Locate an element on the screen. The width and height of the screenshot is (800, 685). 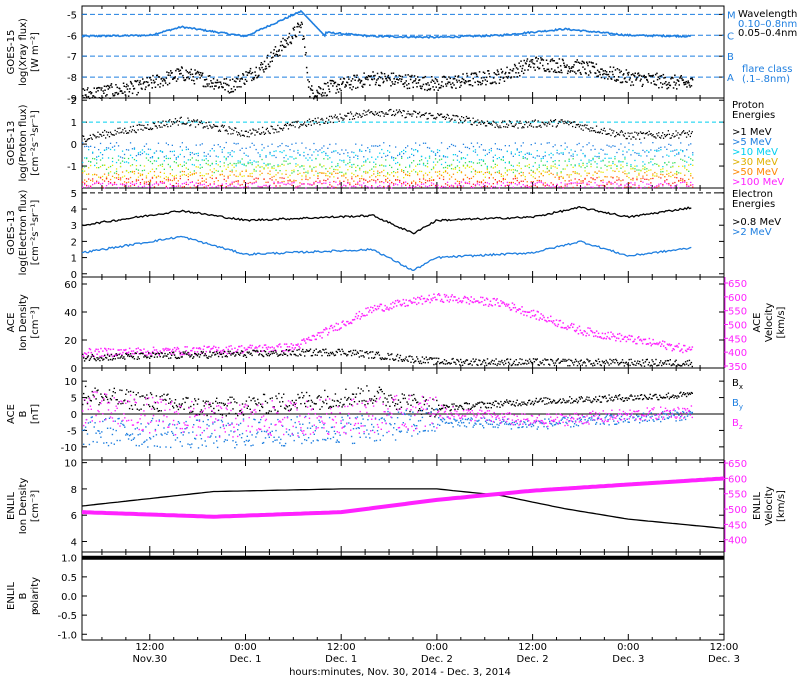
x-tick-label-date: Nov.30 is located at coordinates (149, 659).